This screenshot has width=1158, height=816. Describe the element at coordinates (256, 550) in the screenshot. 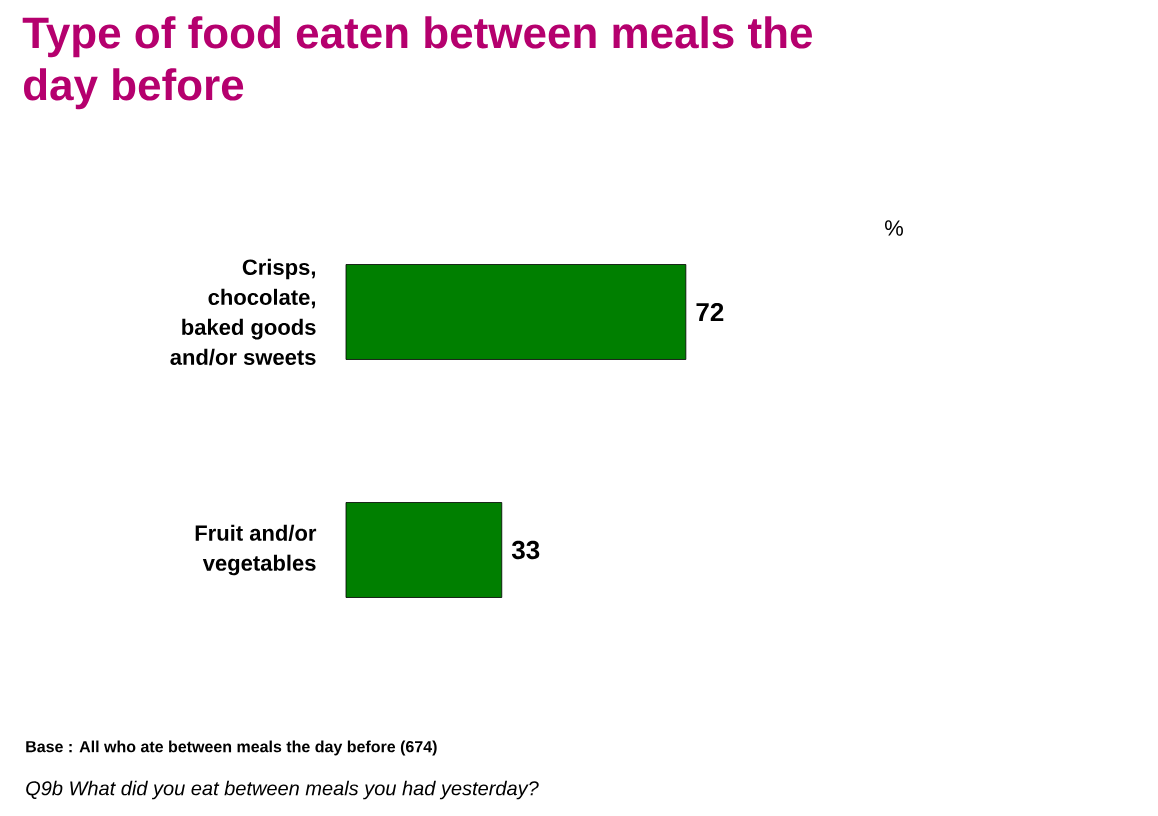

I see `y-tick-label: Fruit and/or vegetables` at that location.